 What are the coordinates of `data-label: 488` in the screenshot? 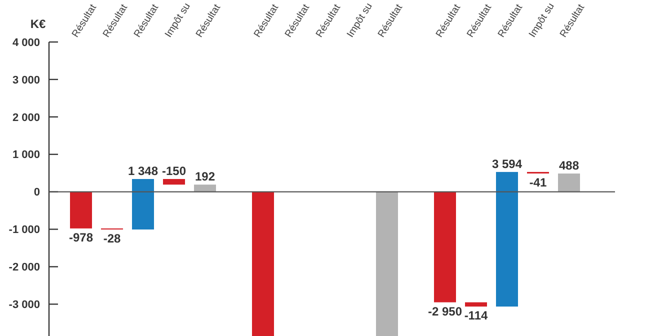 It's located at (569, 165).